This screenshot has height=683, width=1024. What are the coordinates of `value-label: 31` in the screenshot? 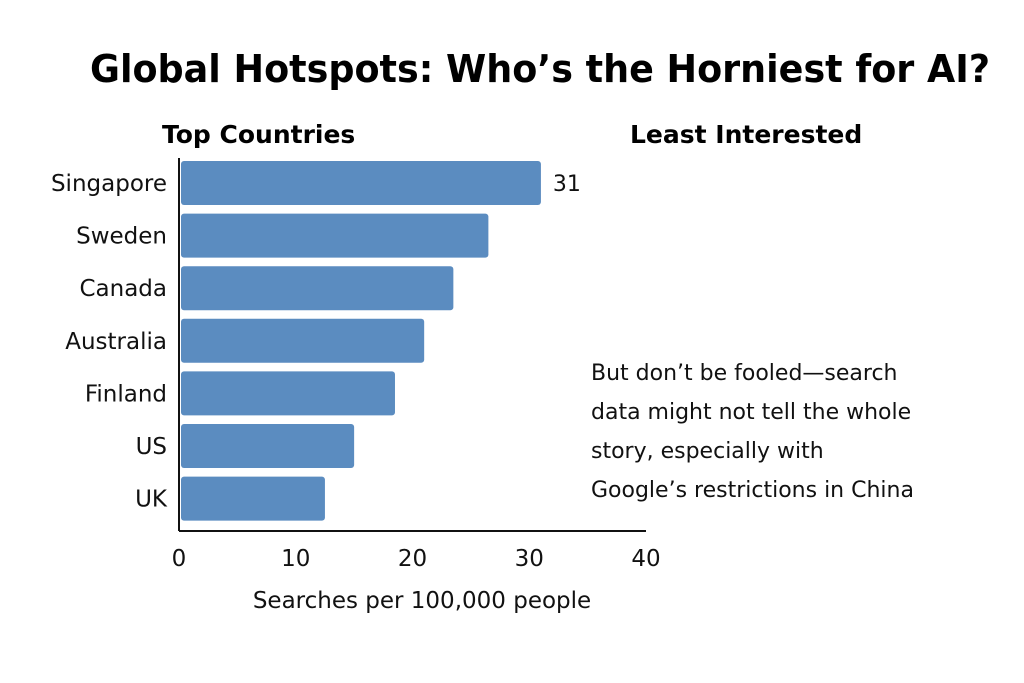 It's located at (567, 184).